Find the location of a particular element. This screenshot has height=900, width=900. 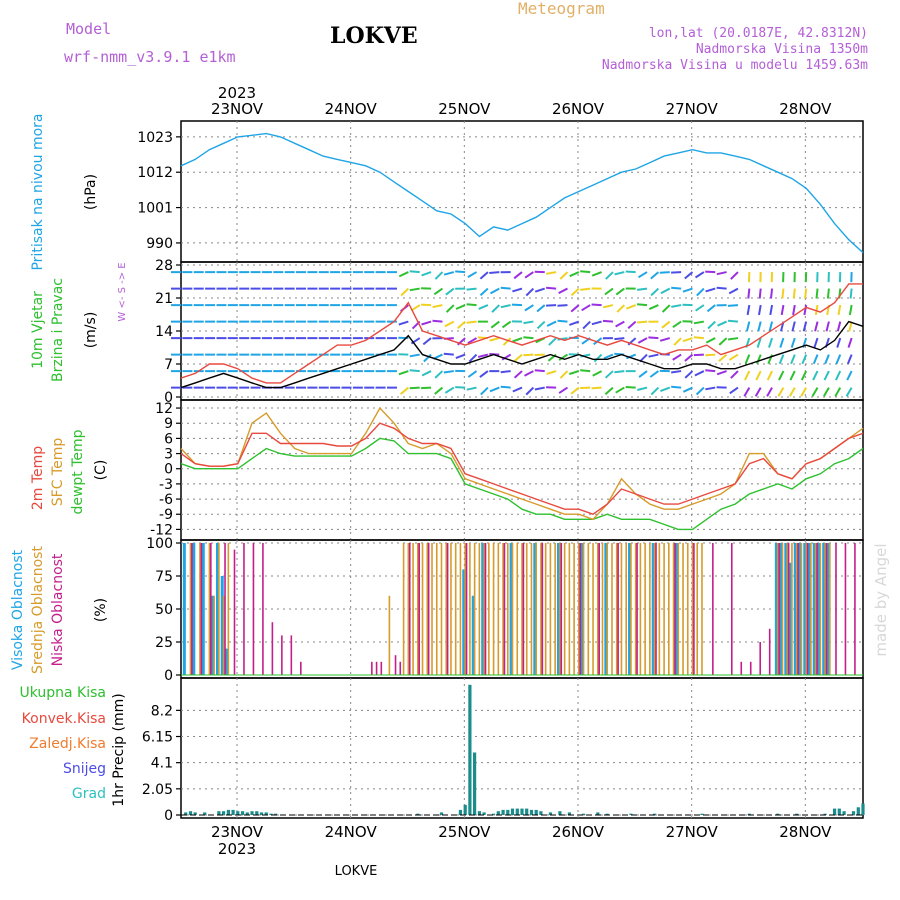

wind-side-label-2: Brzina i Pravac is located at coordinates (58, 330).